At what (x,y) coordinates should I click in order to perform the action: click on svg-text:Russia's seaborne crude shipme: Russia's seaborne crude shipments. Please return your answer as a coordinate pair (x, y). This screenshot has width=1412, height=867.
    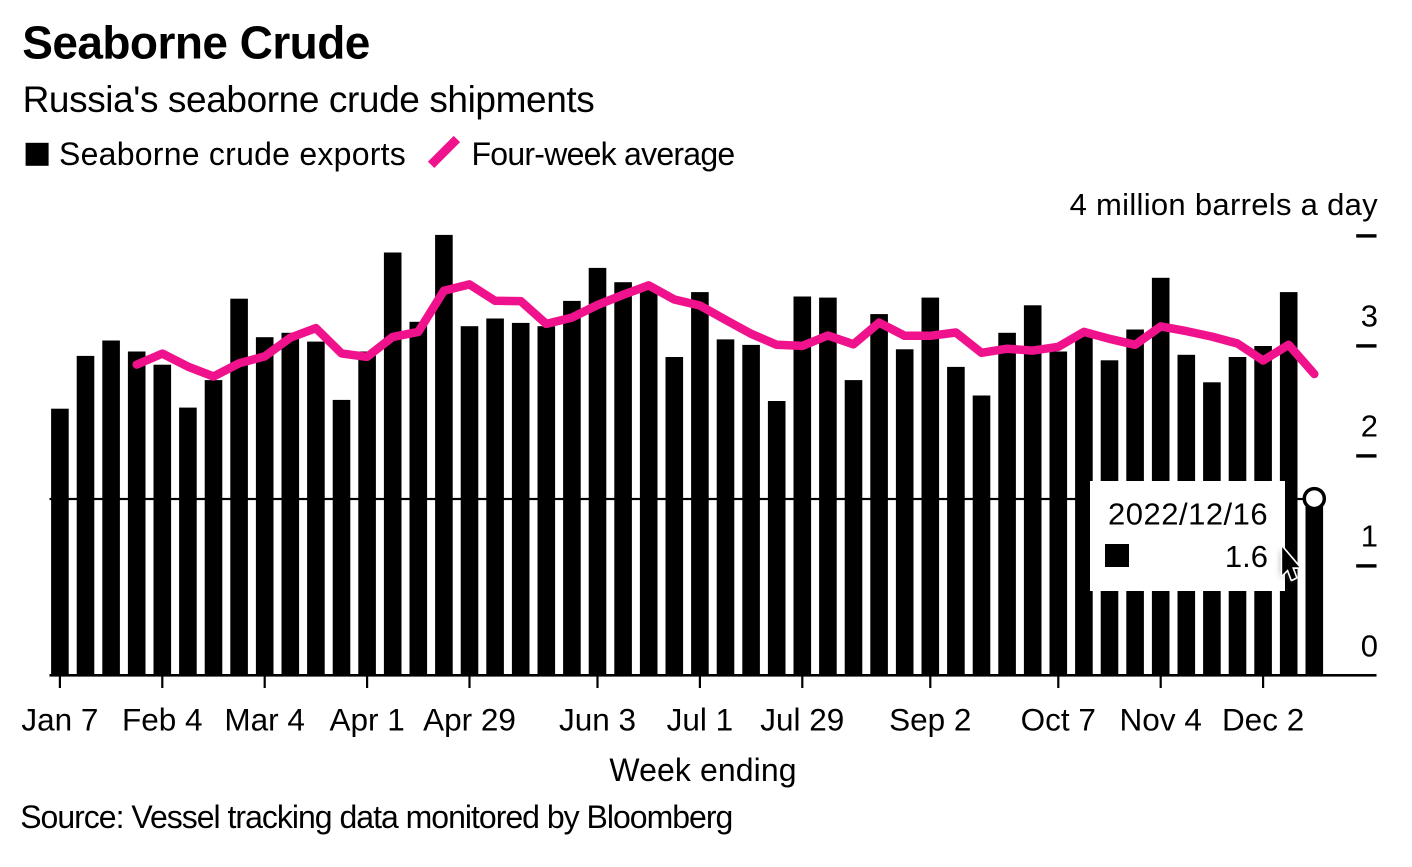
    Looking at the image, I should click on (309, 99).